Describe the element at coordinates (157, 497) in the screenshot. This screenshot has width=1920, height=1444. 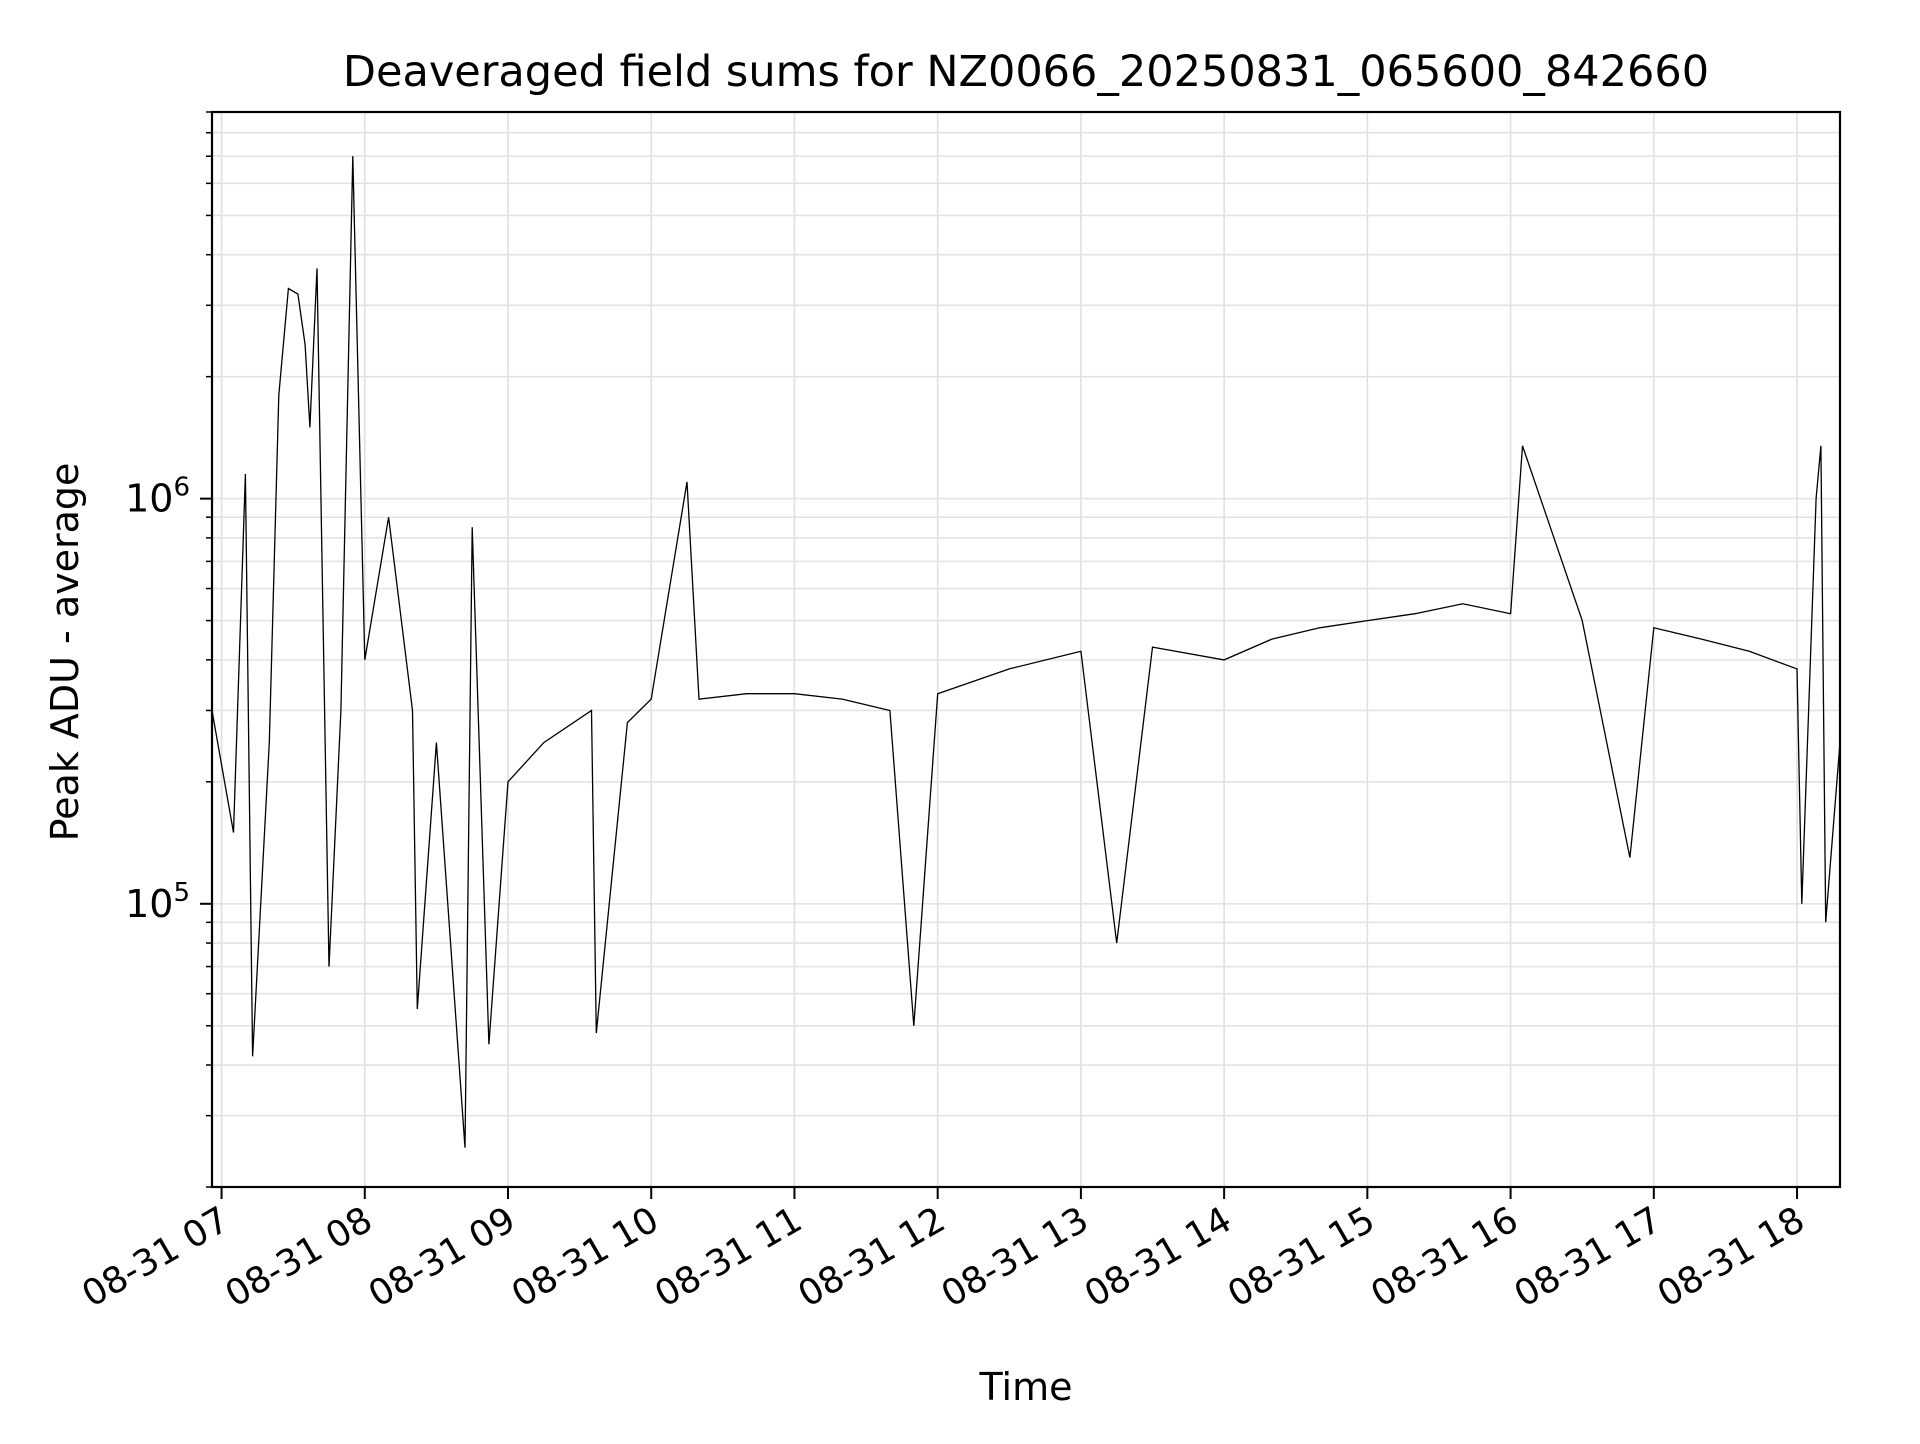
I see `y-tick-label: 106` at that location.